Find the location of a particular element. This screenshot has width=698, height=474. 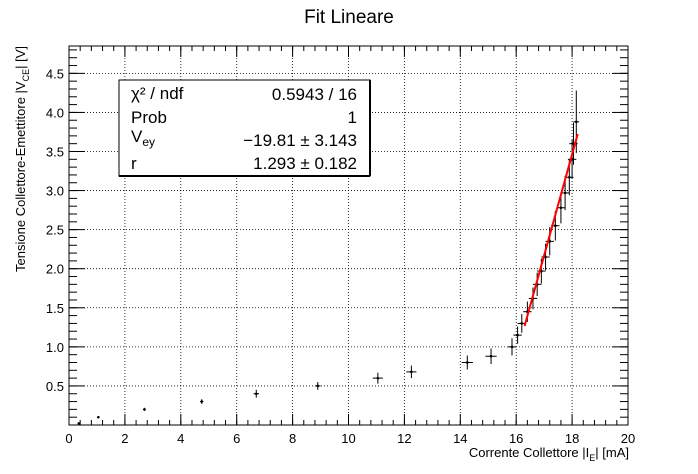

x-tick-labels: 0 2 4 6 8 10 12 14 16 18 20 is located at coordinates (350, 438).